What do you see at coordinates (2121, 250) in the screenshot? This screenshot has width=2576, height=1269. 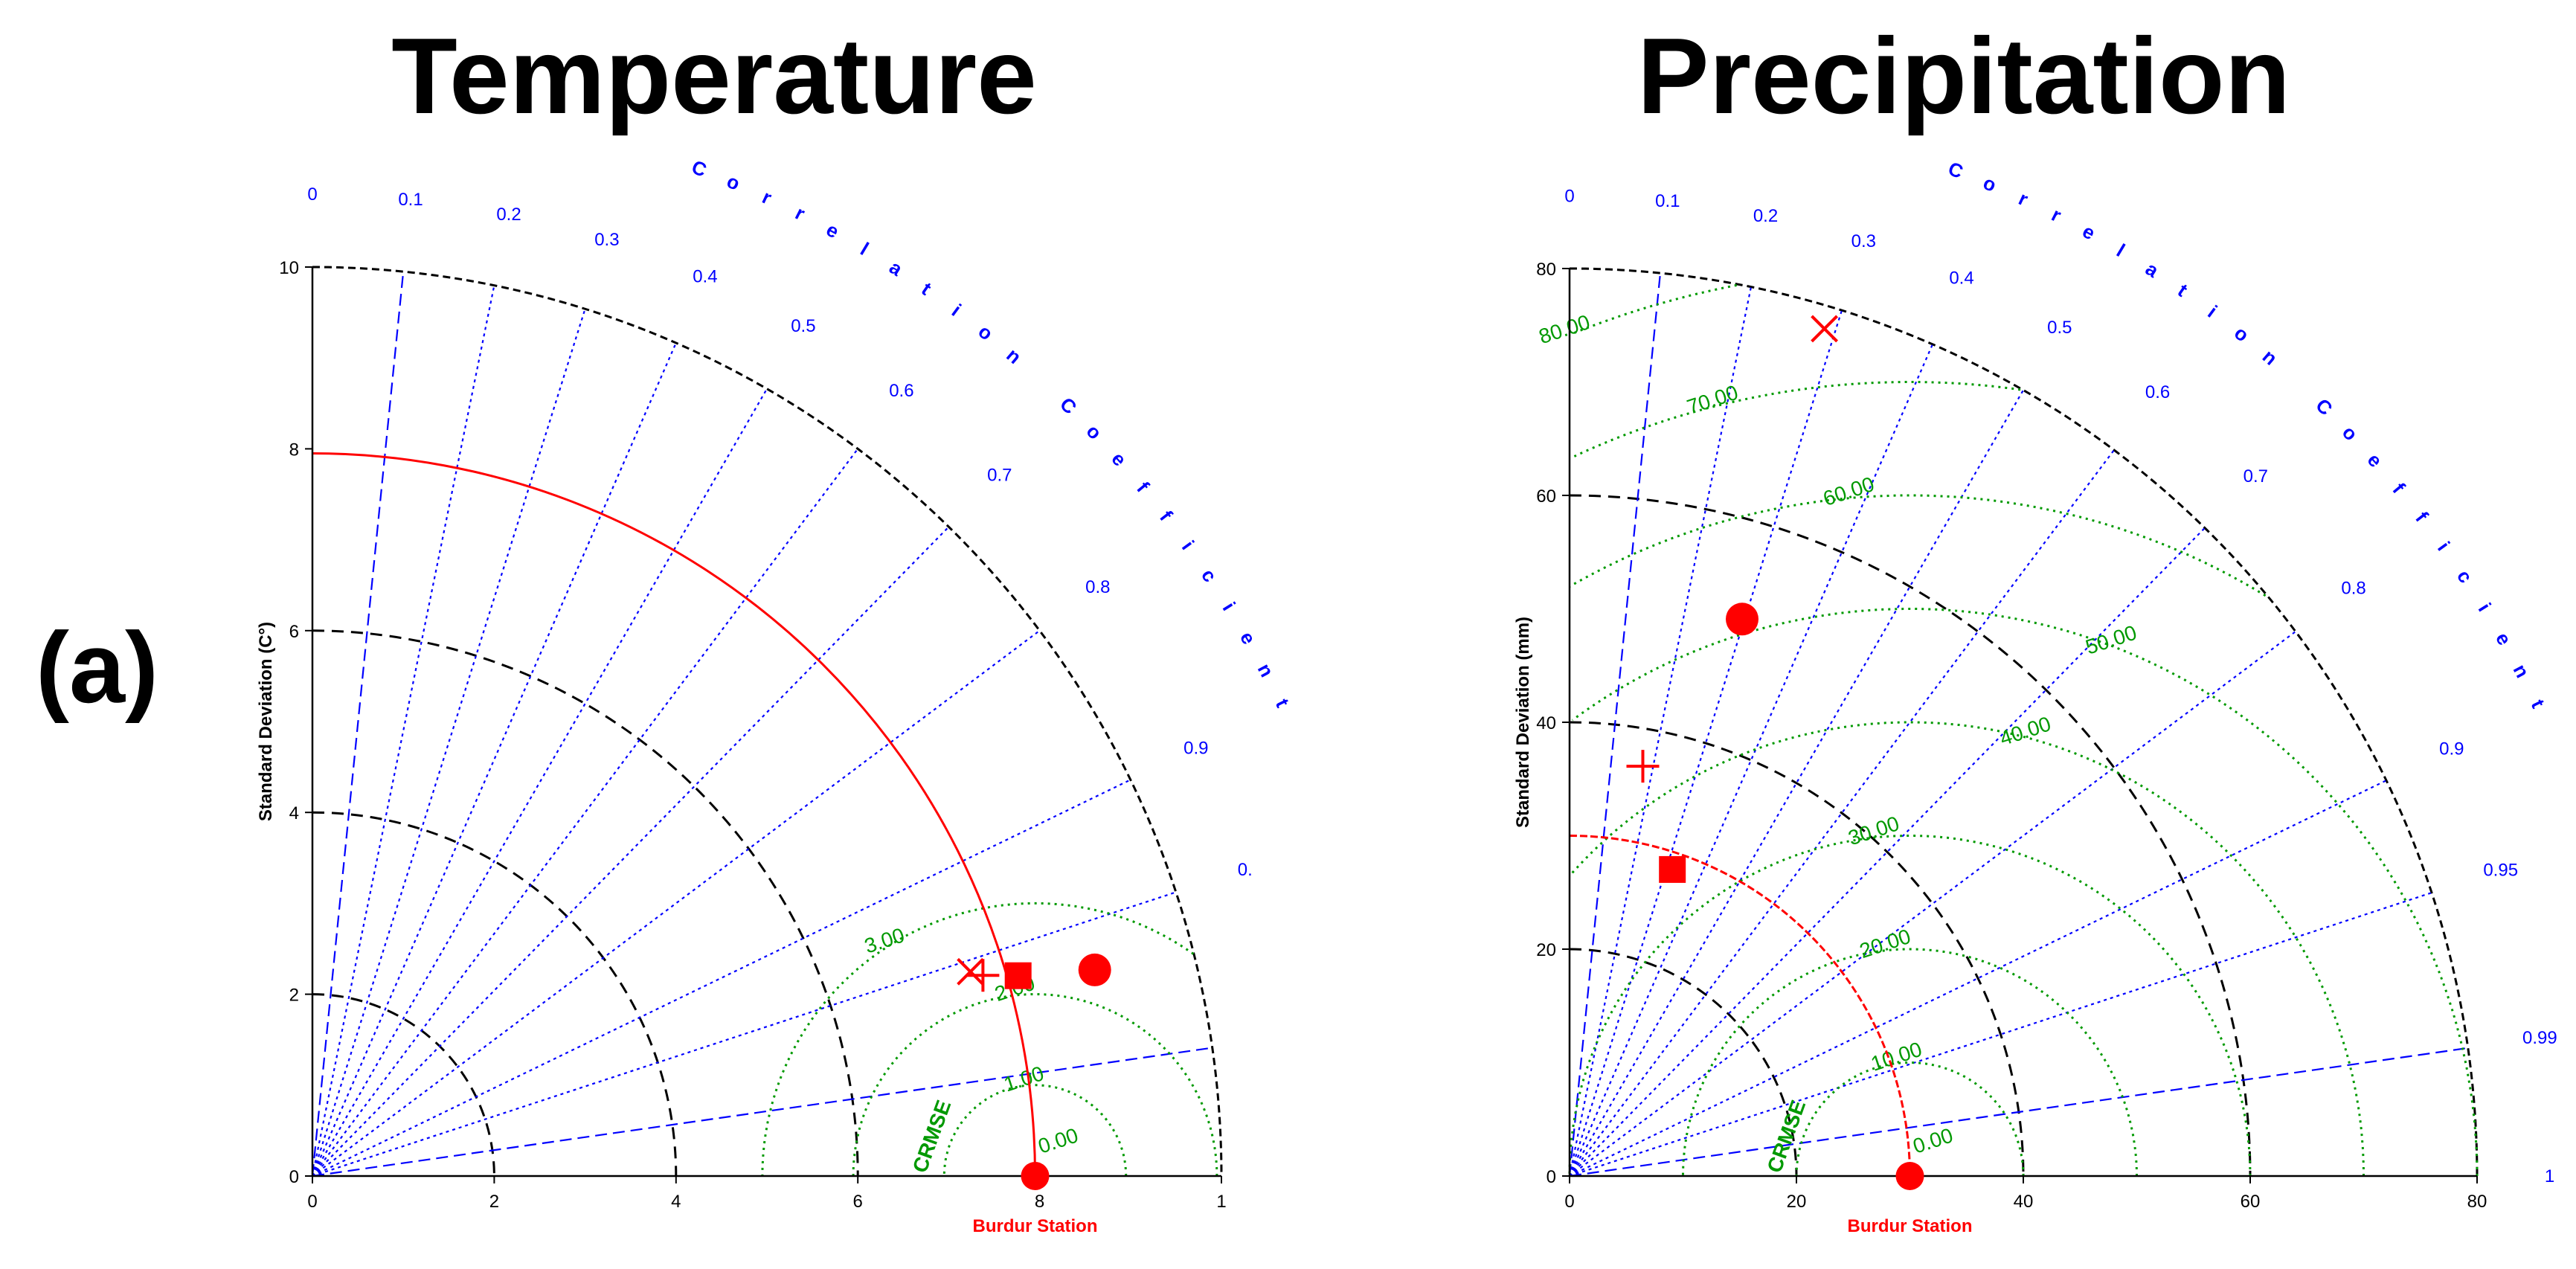 I see `correlation-label-char: l` at bounding box center [2121, 250].